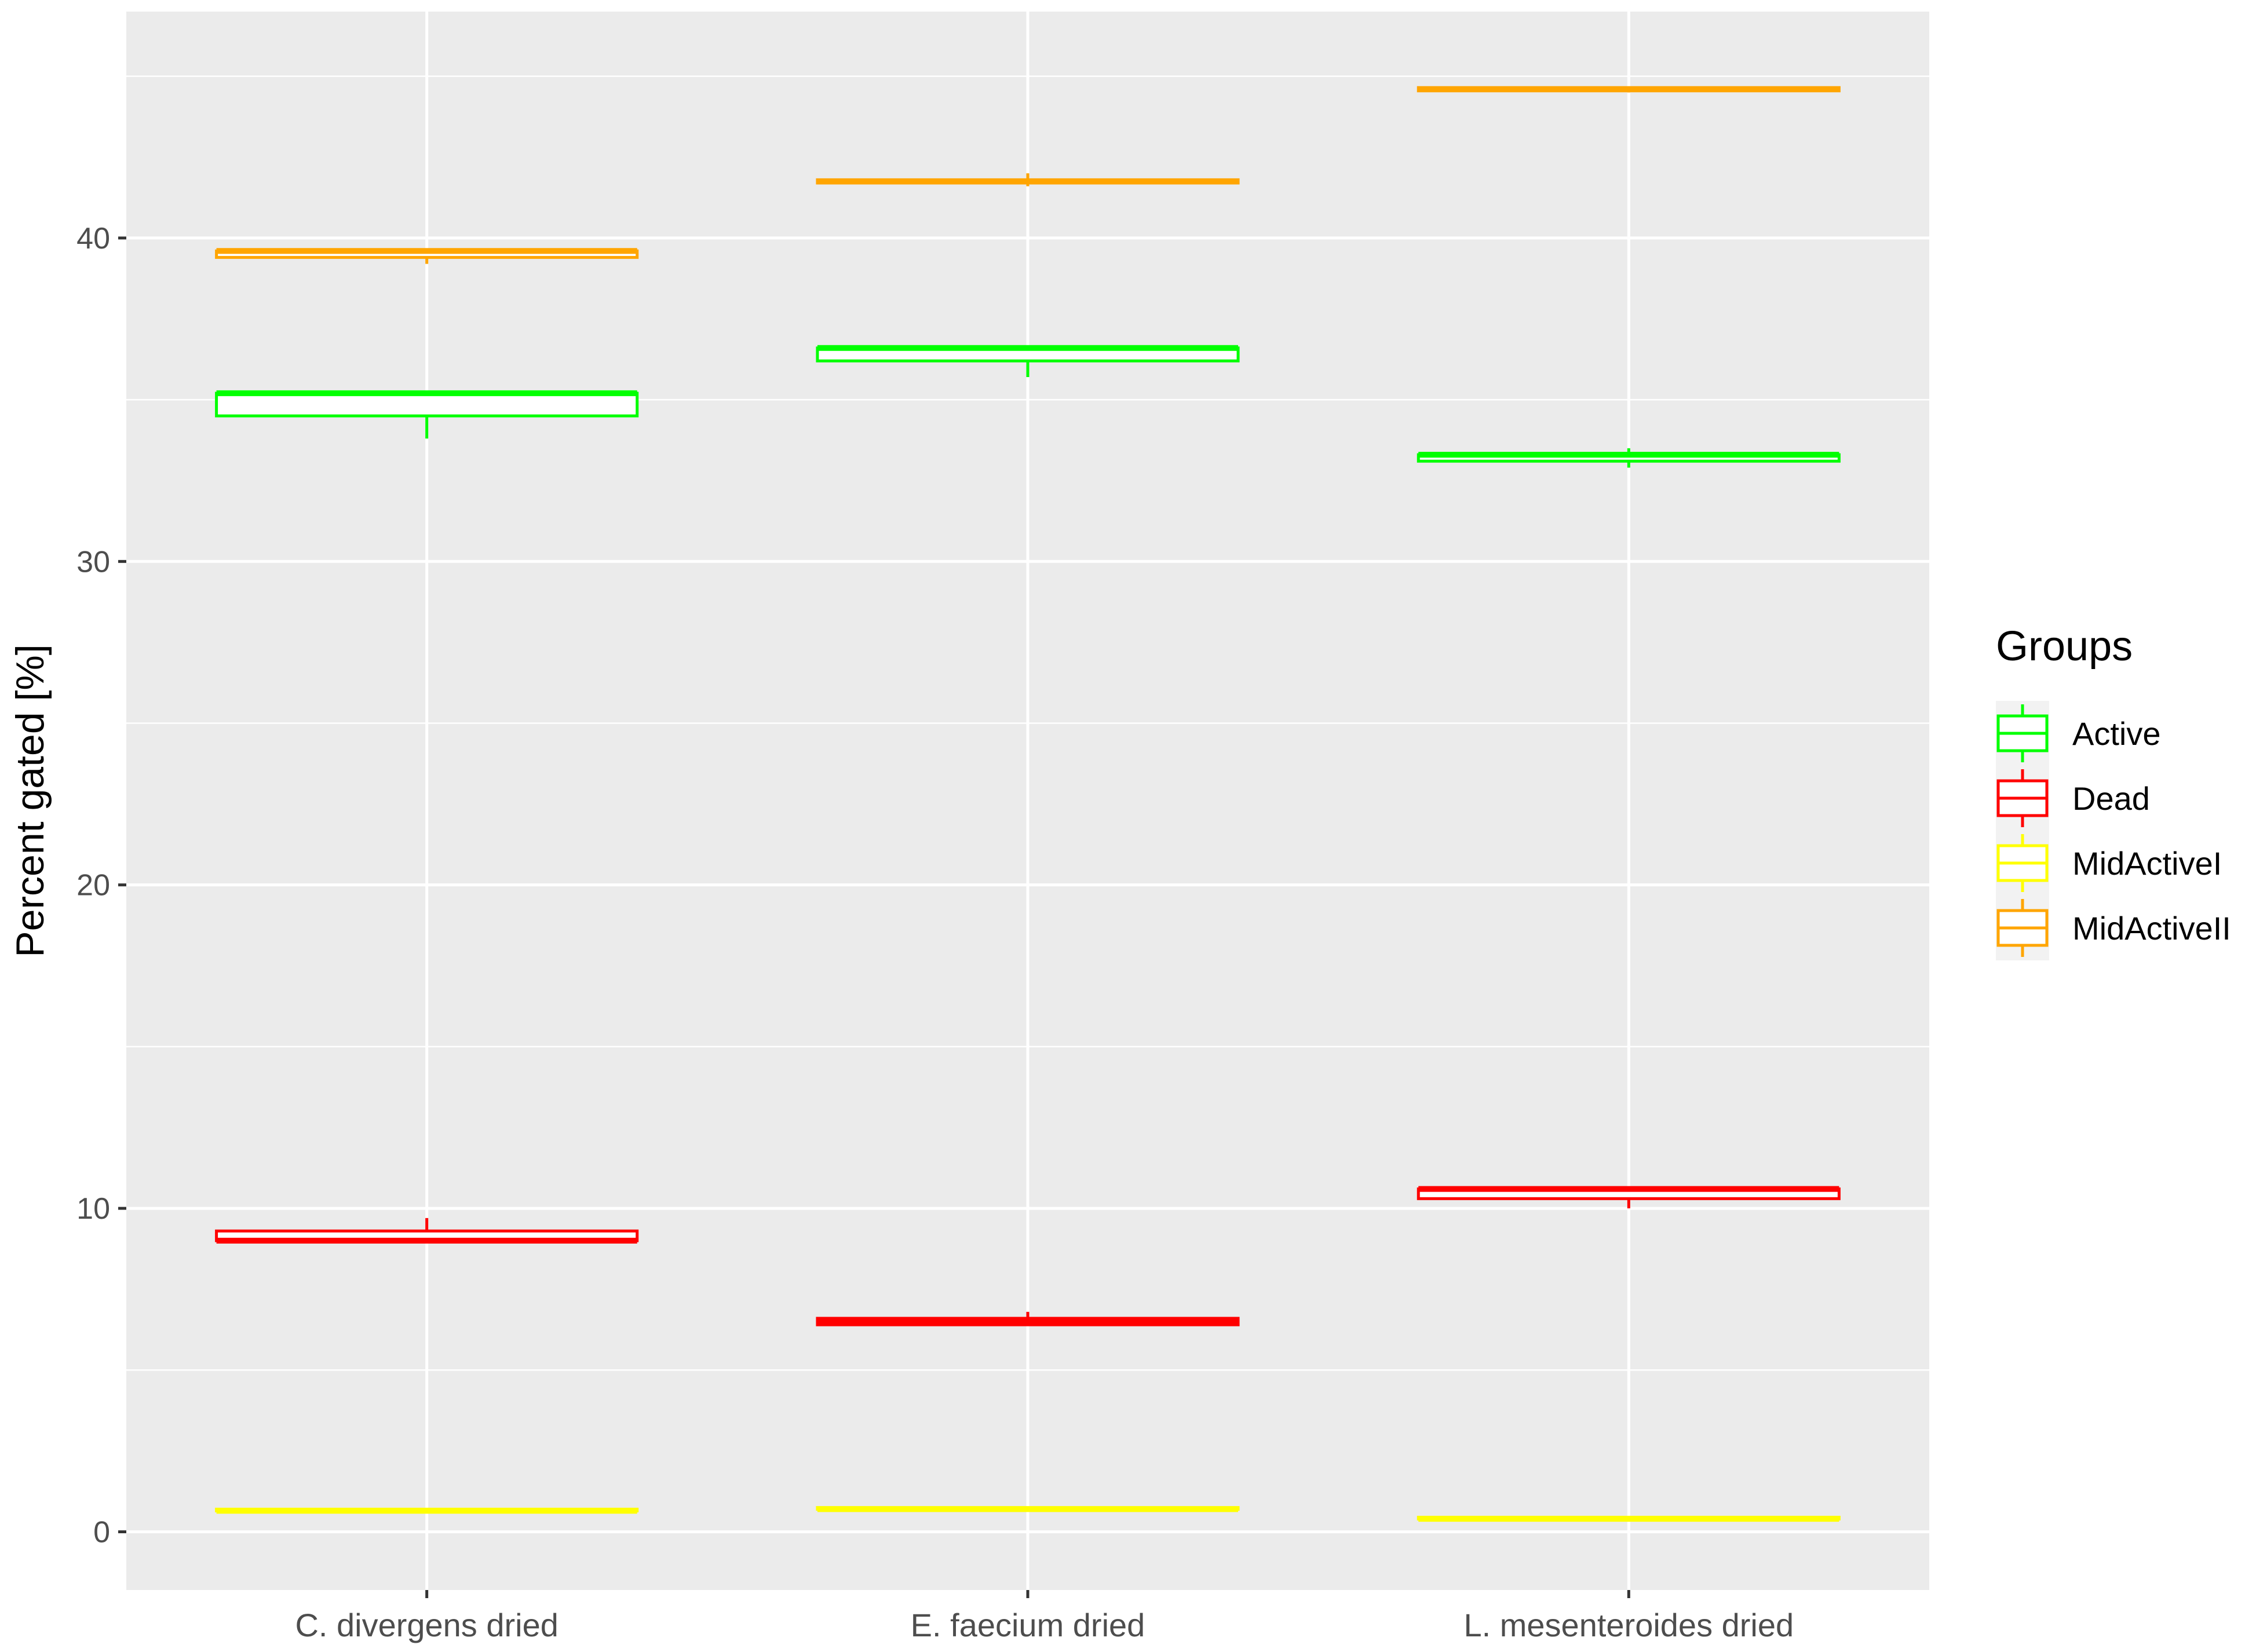 The width and height of the screenshot is (2256, 1652). Describe the element at coordinates (426, 1625) in the screenshot. I see `x-tick-label: C. divergens dried` at that location.